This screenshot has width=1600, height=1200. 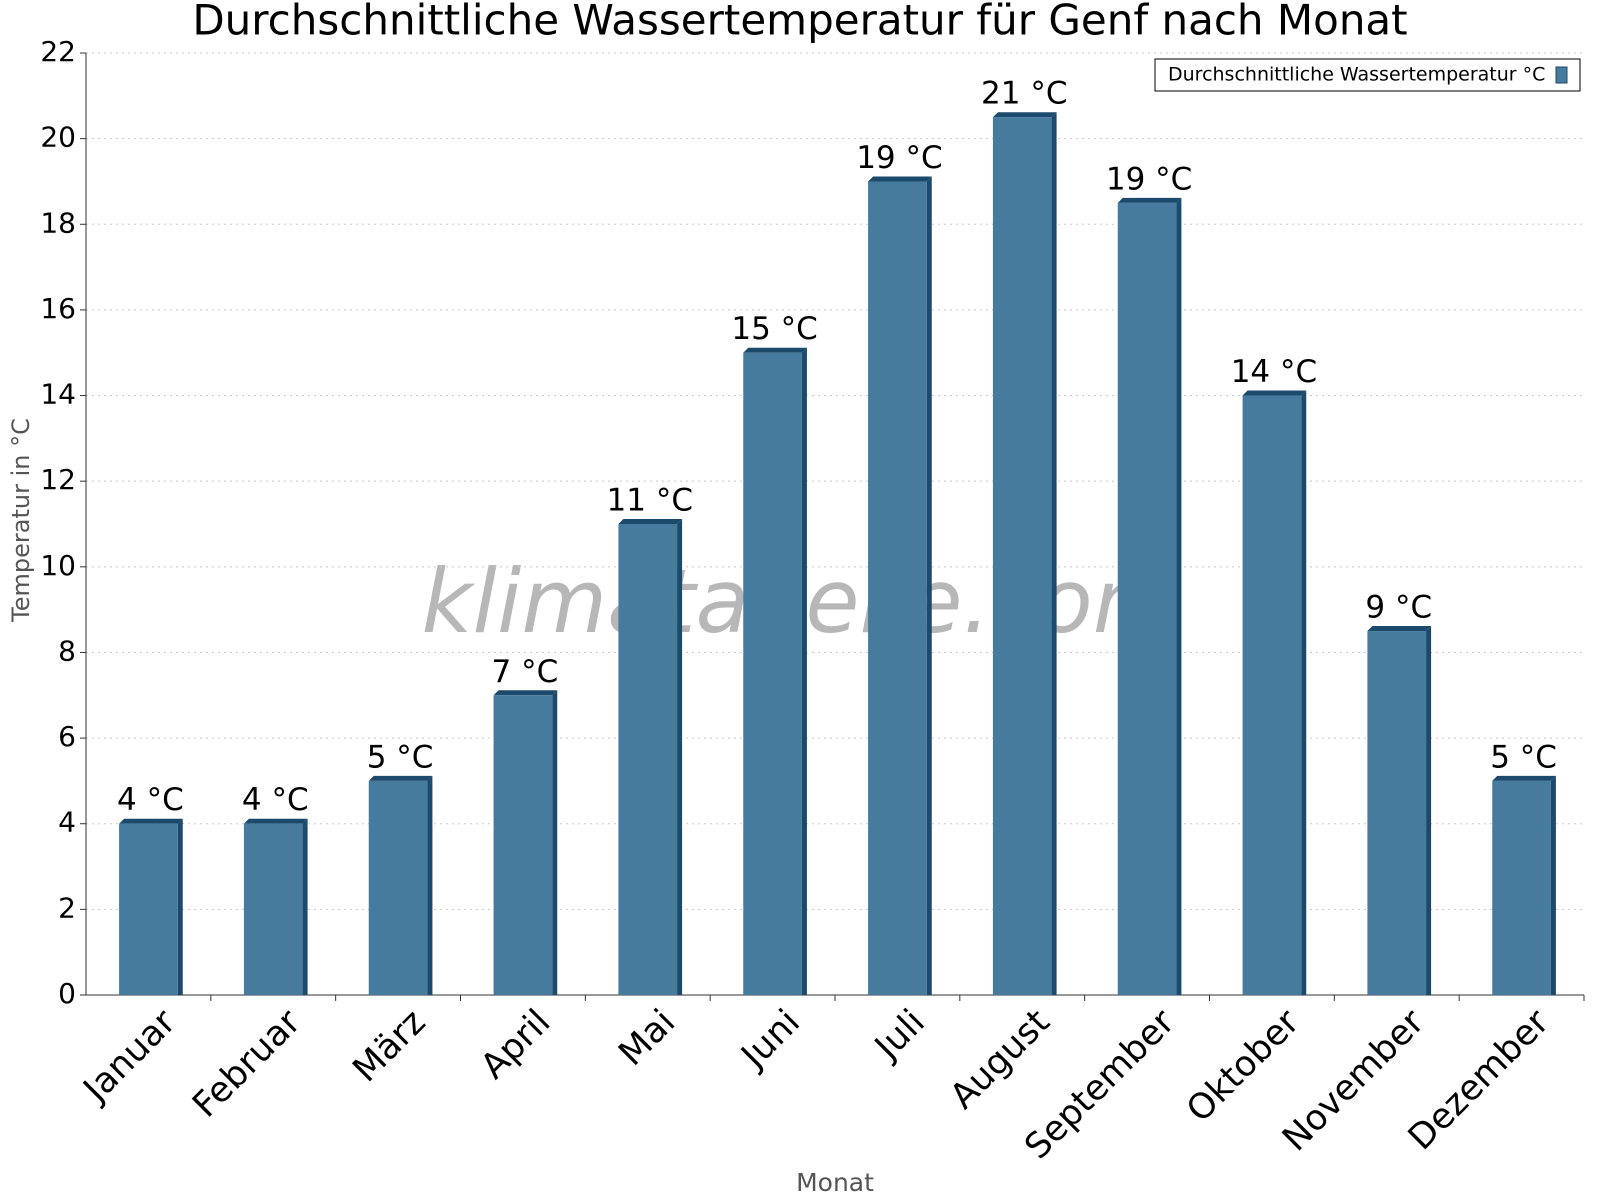 I want to click on x-tick-label: Mai, so click(x=648, y=1038).